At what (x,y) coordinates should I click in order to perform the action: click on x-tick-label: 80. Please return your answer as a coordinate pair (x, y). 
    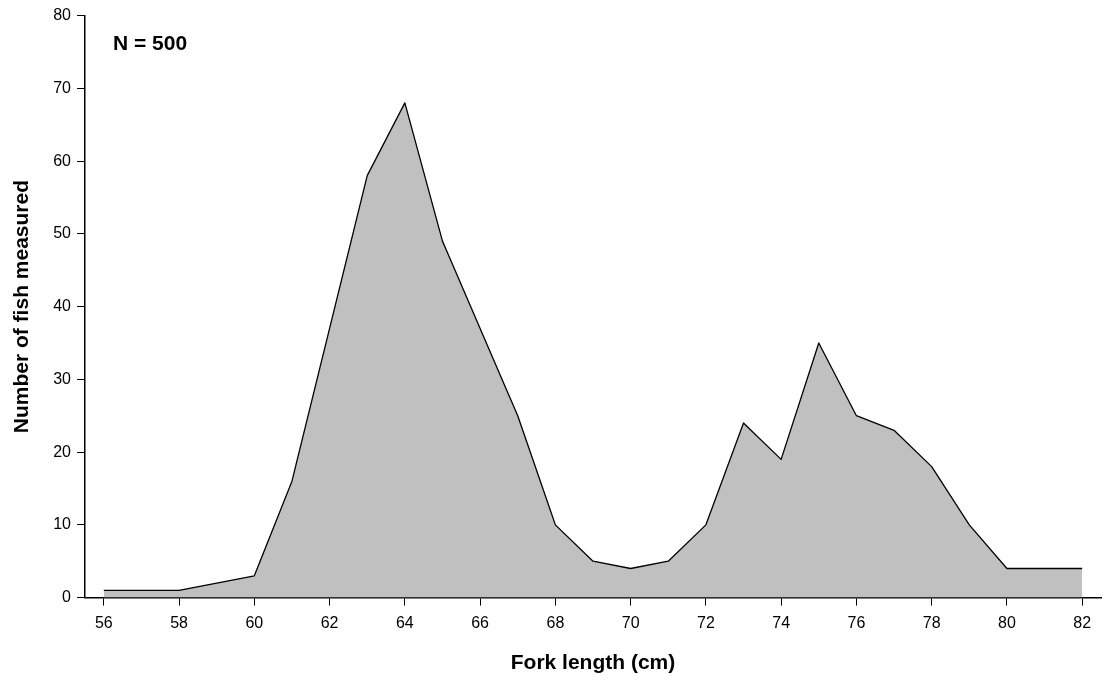
    Looking at the image, I should click on (1007, 622).